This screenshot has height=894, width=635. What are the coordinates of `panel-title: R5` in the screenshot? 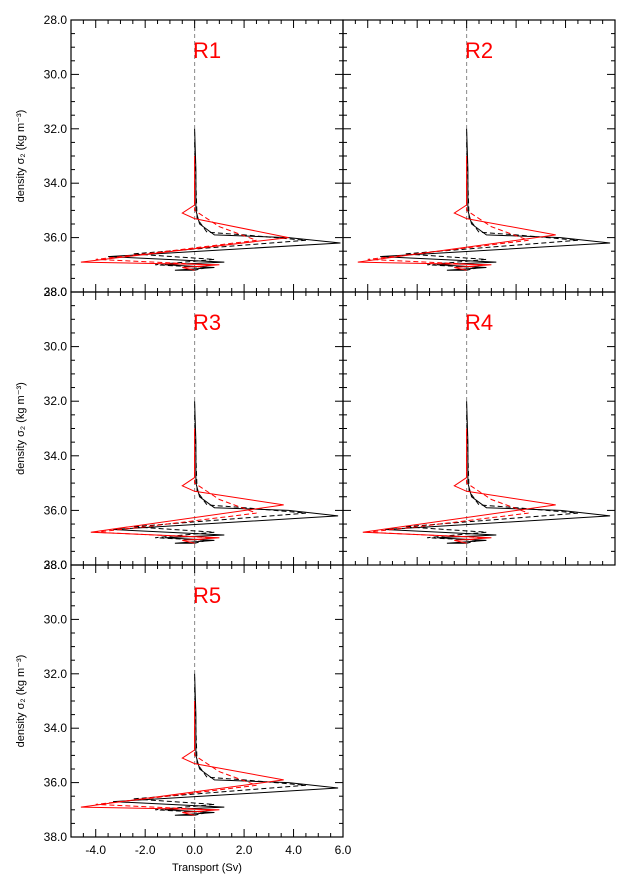 It's located at (207, 595).